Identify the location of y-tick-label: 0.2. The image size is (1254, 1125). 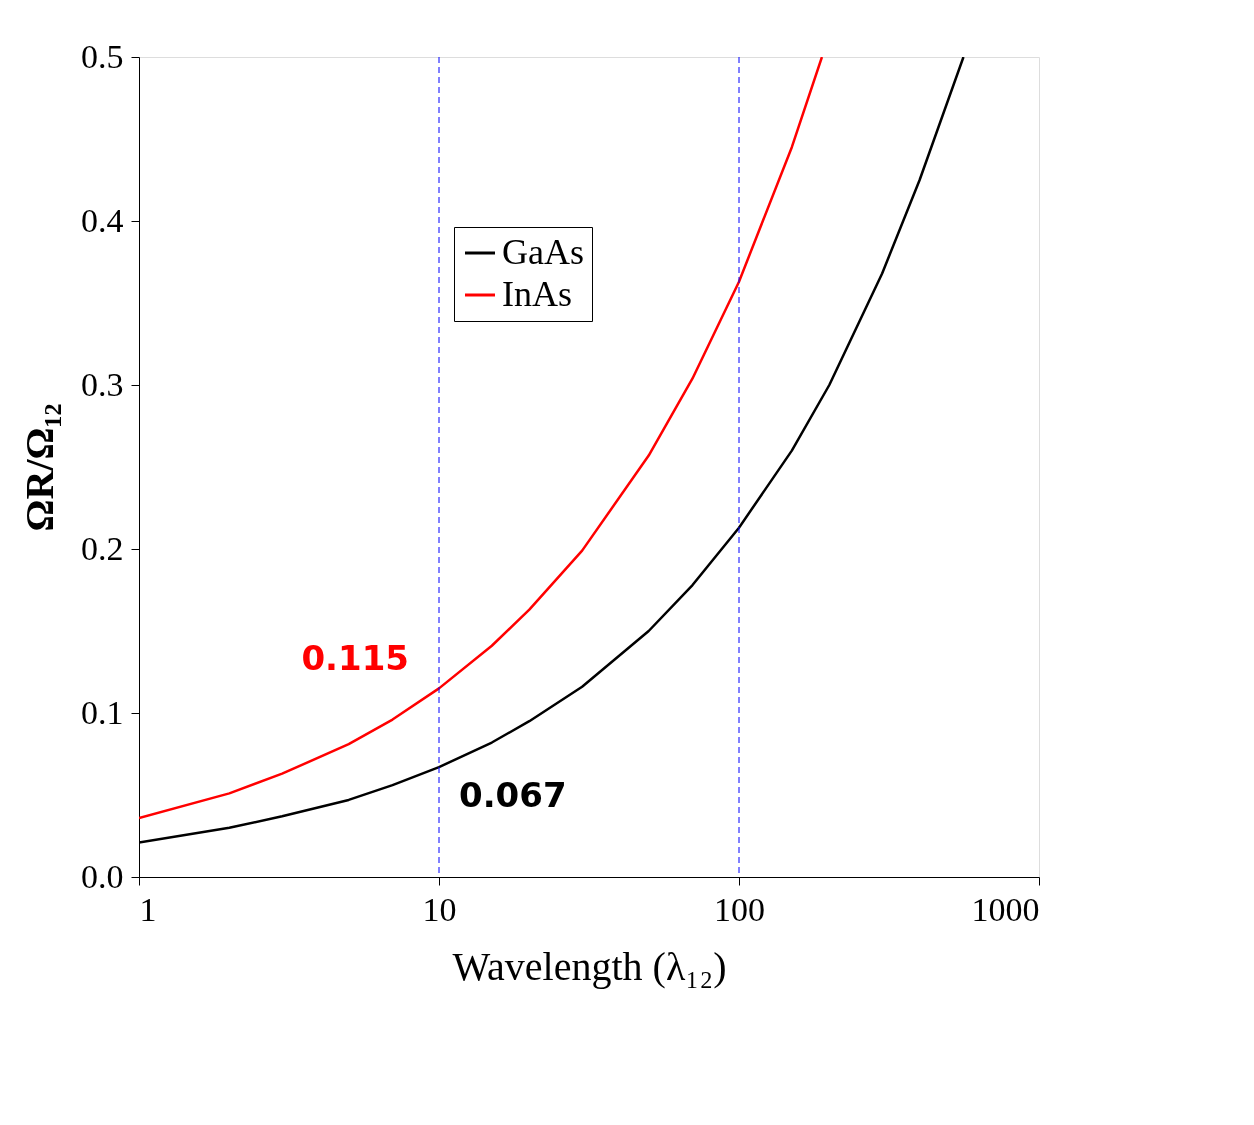
(102, 548).